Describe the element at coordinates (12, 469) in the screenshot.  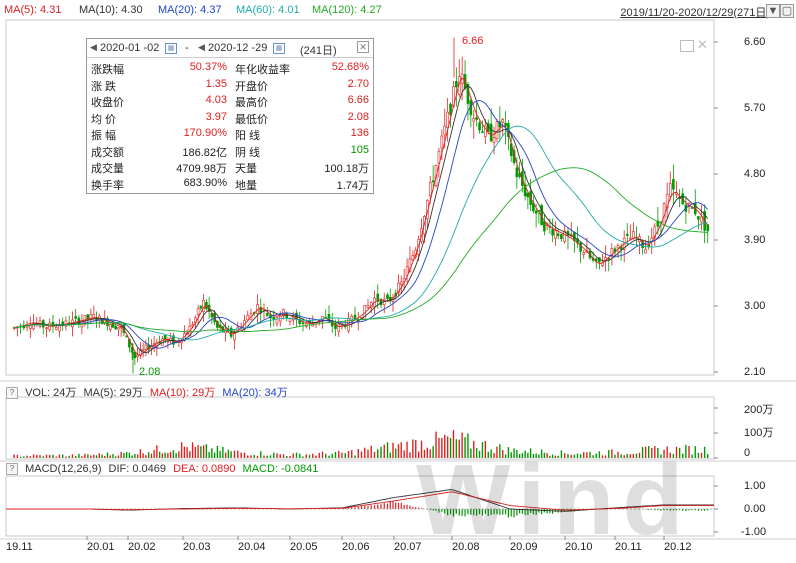
I see `macd-help-icon: ?` at that location.